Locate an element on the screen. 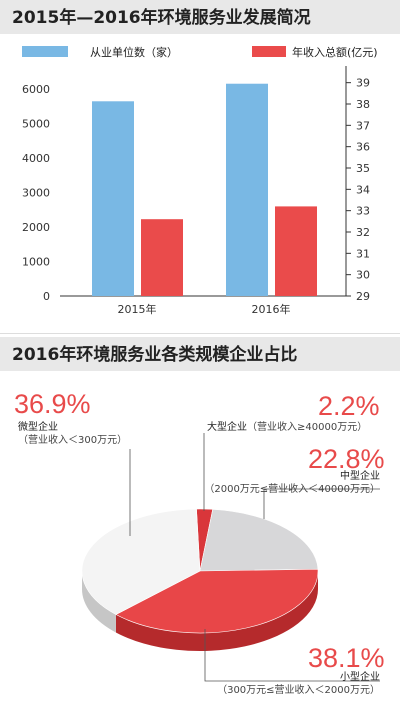  pct-label-large: 2.2% is located at coordinates (349, 406).